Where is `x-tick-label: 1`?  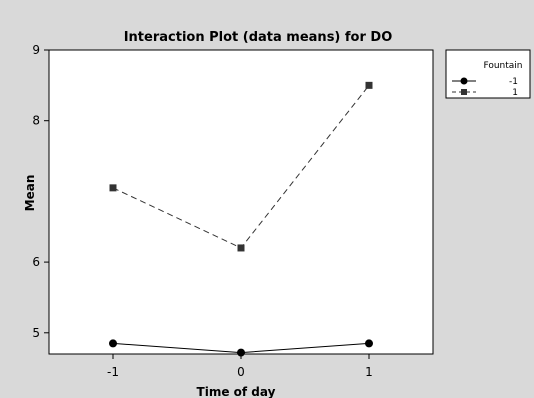 x-tick-label: 1 is located at coordinates (369, 372).